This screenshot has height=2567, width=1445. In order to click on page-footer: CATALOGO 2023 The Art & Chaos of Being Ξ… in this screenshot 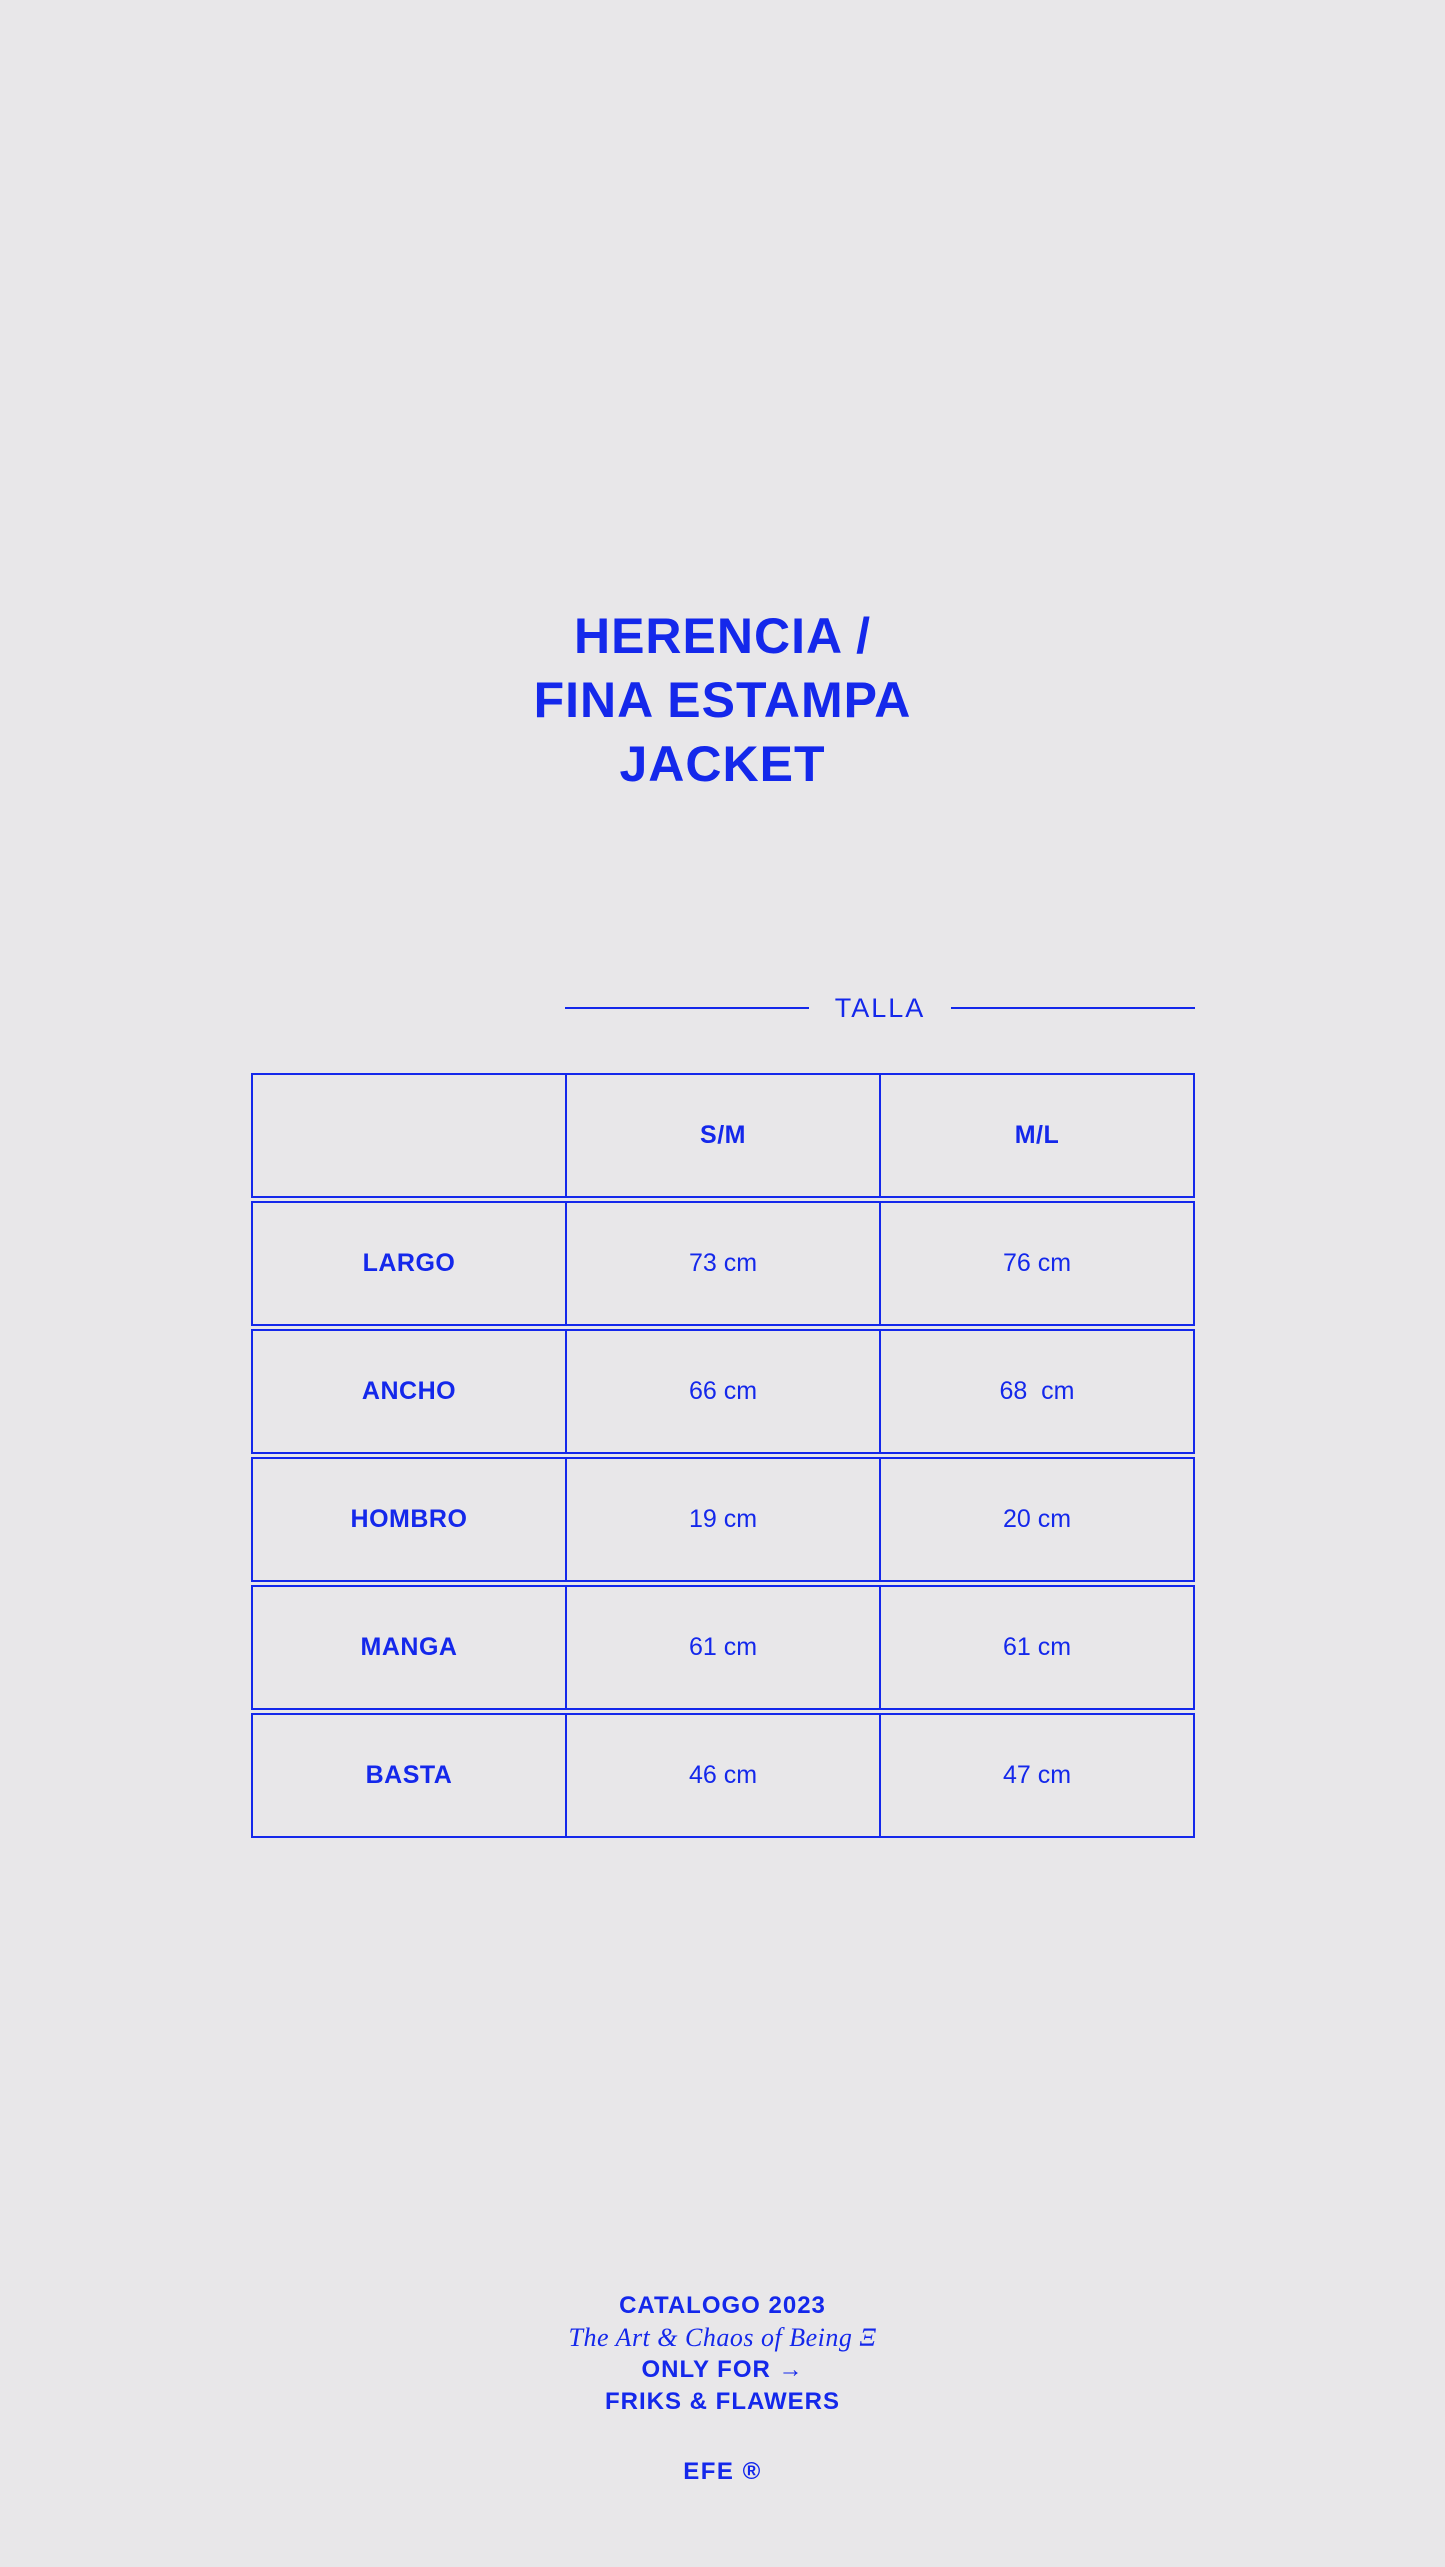, I will do `click(722, 2389)`.